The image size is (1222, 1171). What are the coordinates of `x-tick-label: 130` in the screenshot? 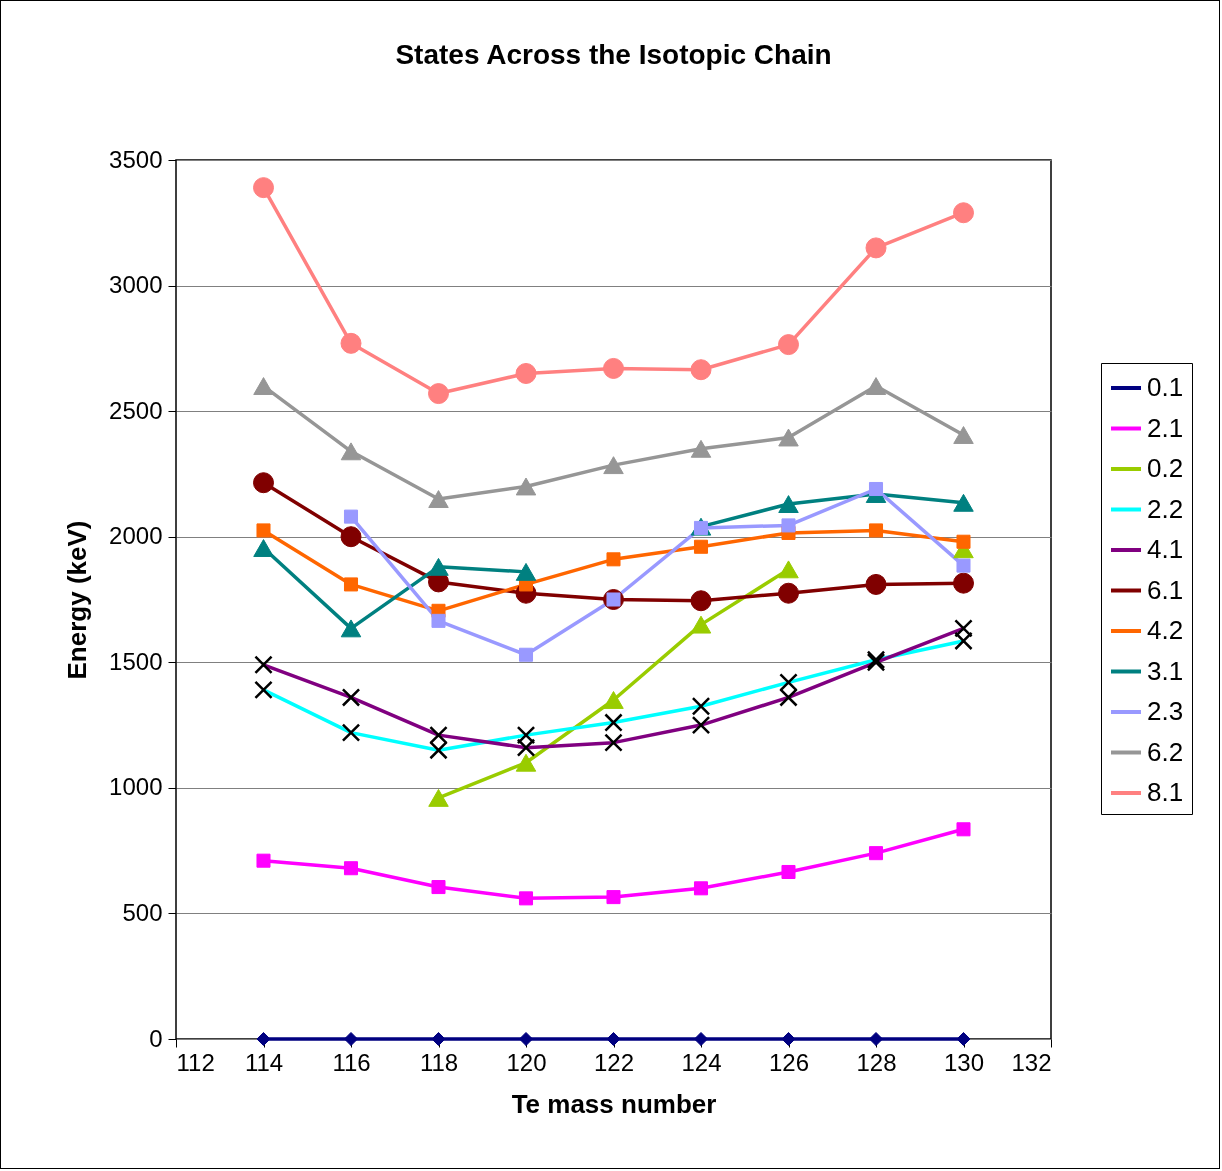 It's located at (964, 1062).